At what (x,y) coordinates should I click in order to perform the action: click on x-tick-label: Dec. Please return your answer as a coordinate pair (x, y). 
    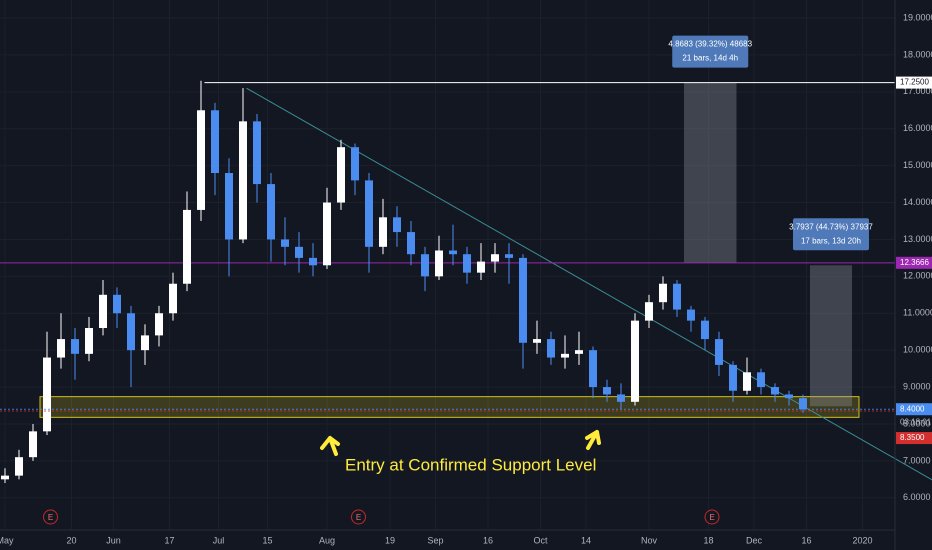
    Looking at the image, I should click on (754, 540).